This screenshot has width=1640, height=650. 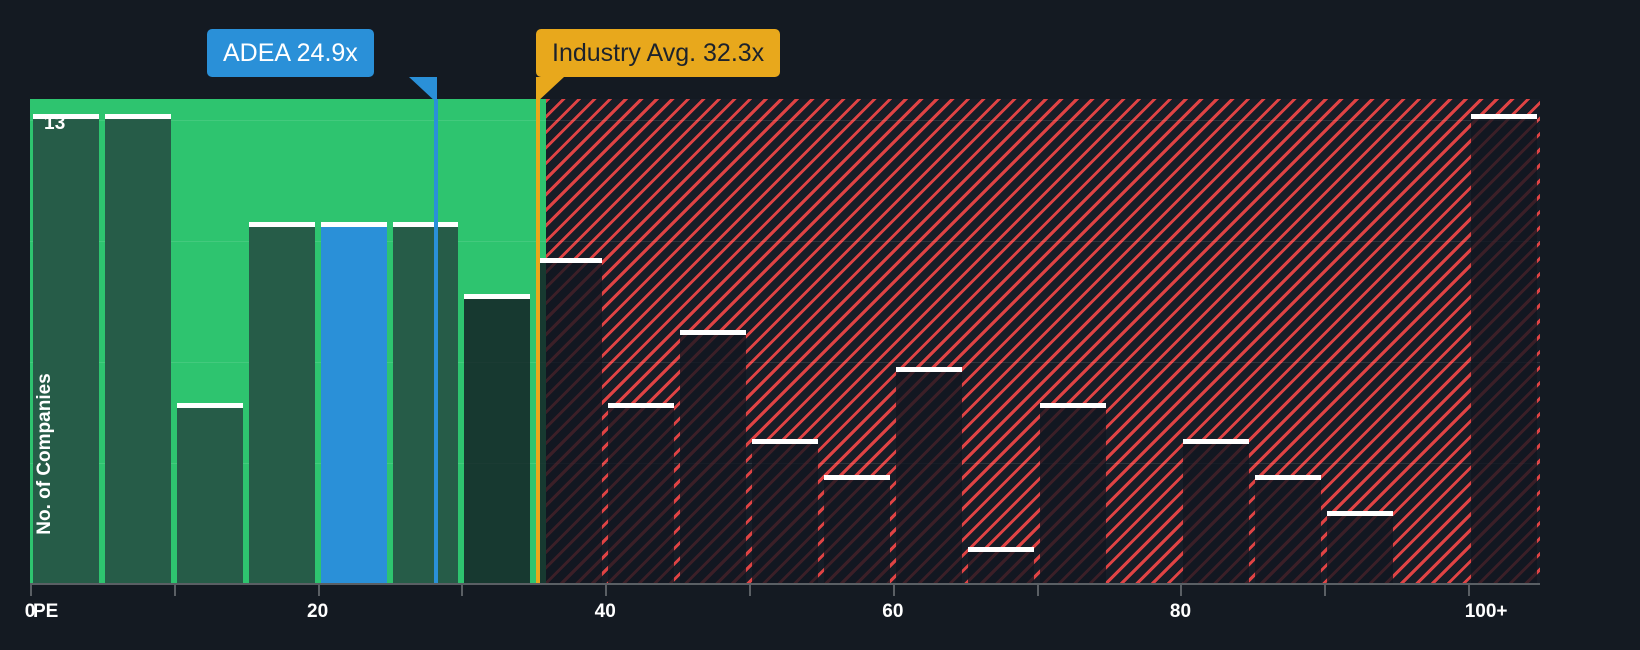 What do you see at coordinates (785, 584) in the screenshot?
I see `x-axis-line` at bounding box center [785, 584].